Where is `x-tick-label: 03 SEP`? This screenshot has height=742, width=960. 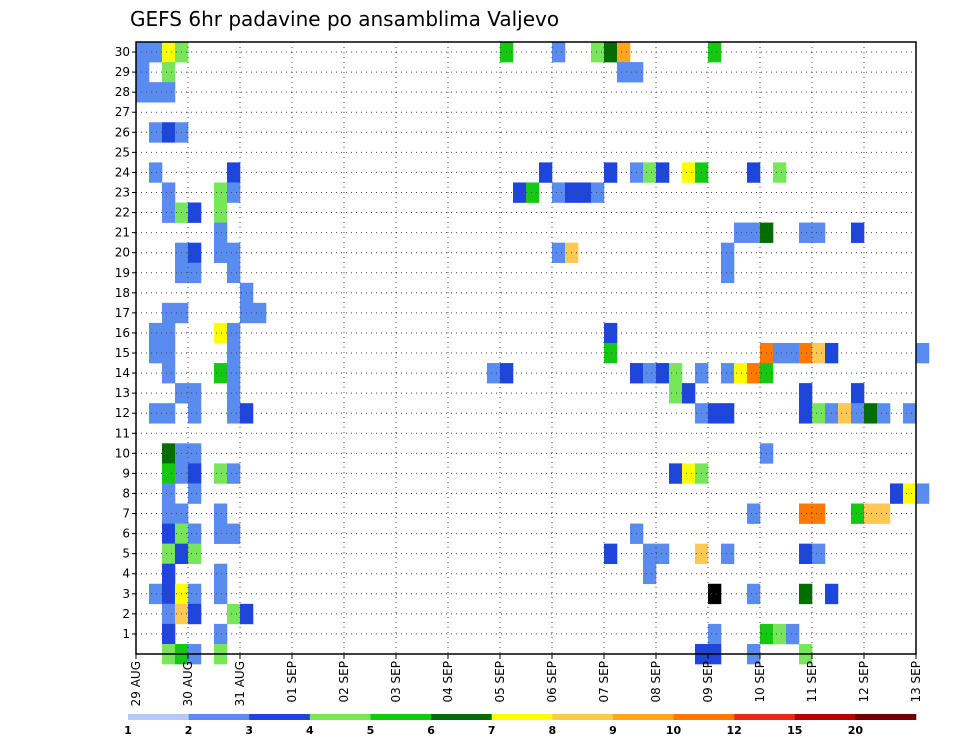 x-tick-label: 03 SEP is located at coordinates (396, 682).